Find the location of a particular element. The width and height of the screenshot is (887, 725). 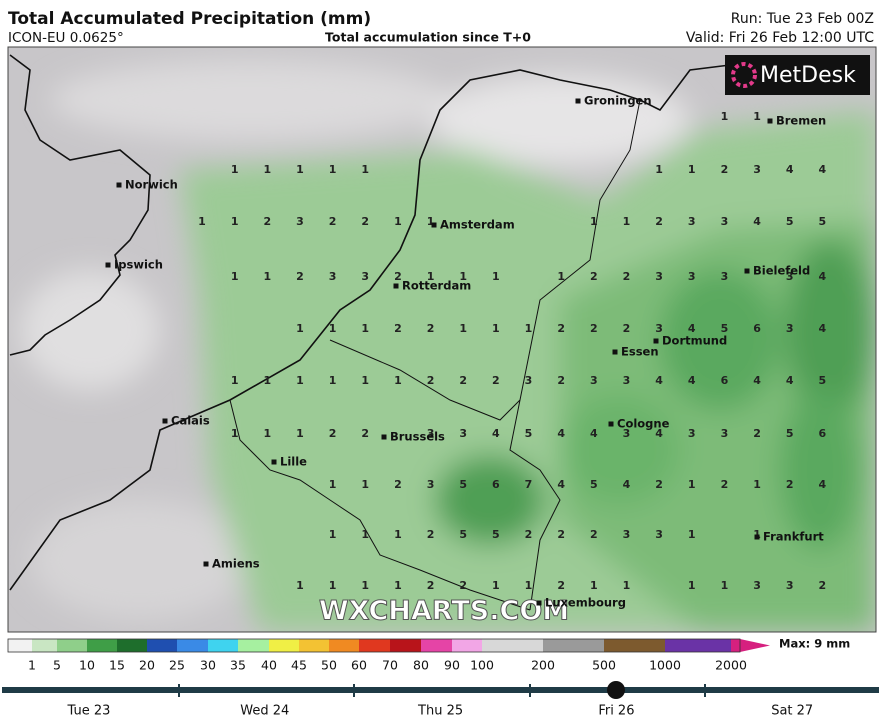

subtitle: Total accumulation since T+0 is located at coordinates (428, 37).